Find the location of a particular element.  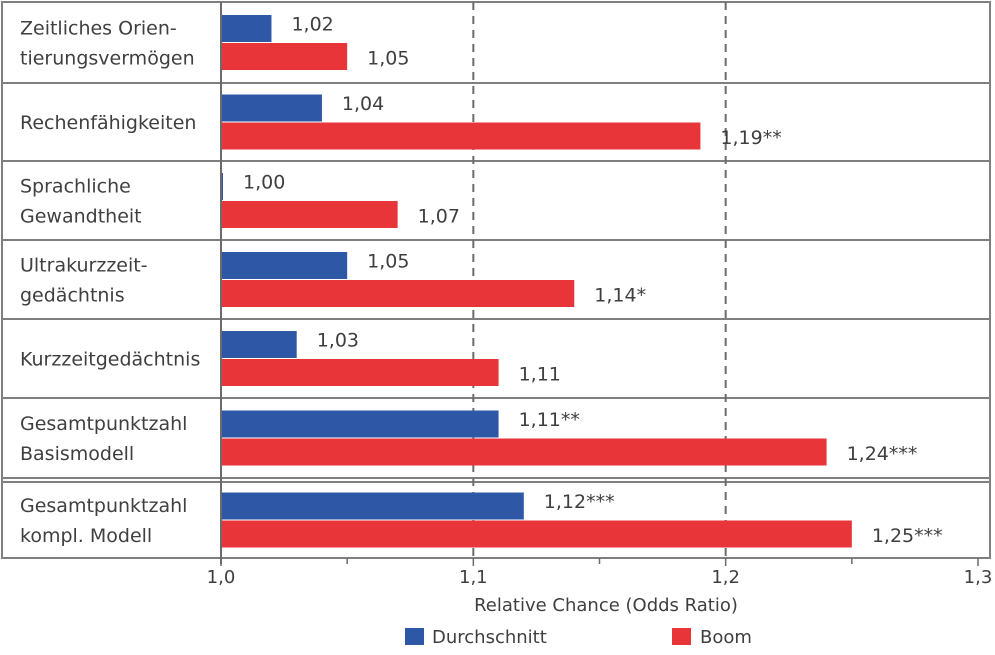

x-tick-label: 1,2 is located at coordinates (725, 577).